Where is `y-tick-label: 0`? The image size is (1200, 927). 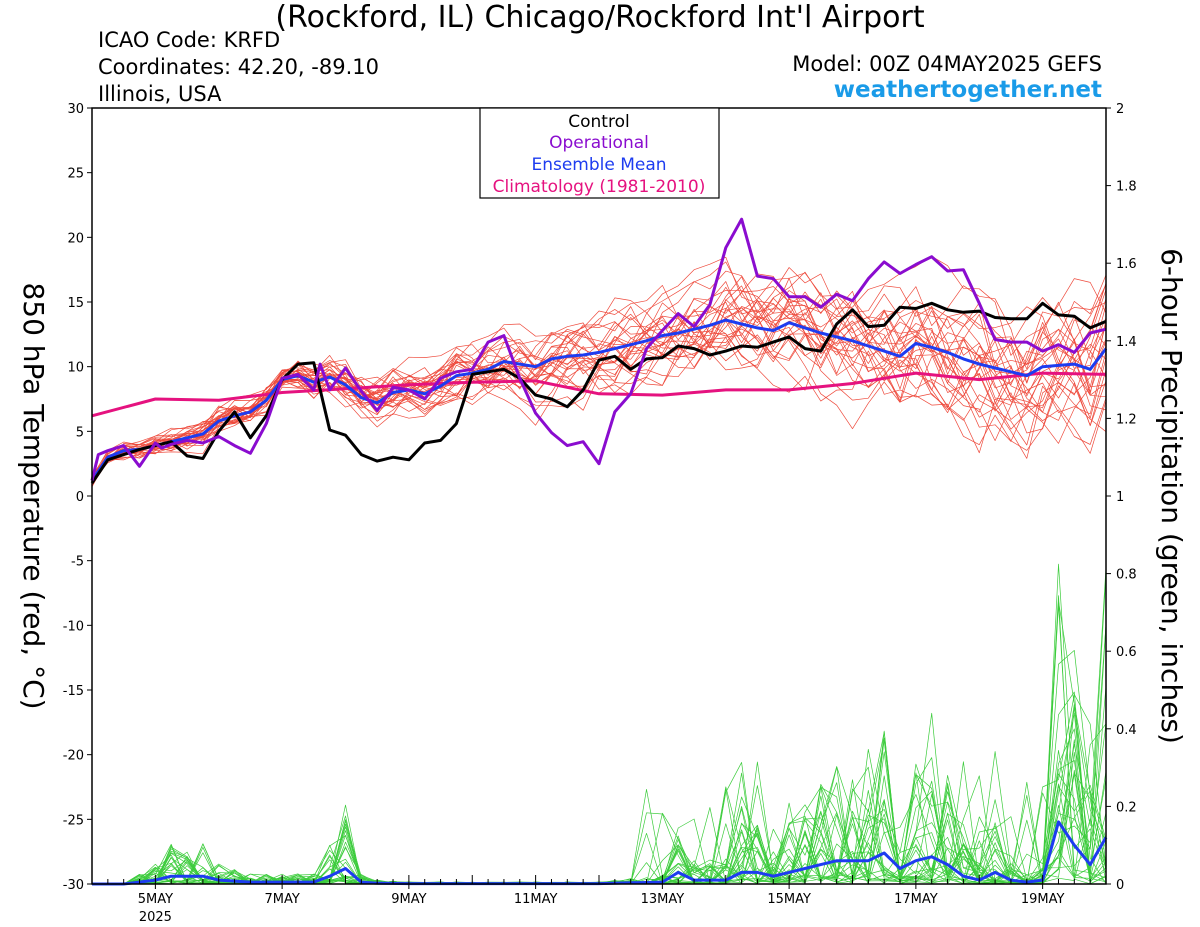
y-tick-label: 0 is located at coordinates (80, 497).